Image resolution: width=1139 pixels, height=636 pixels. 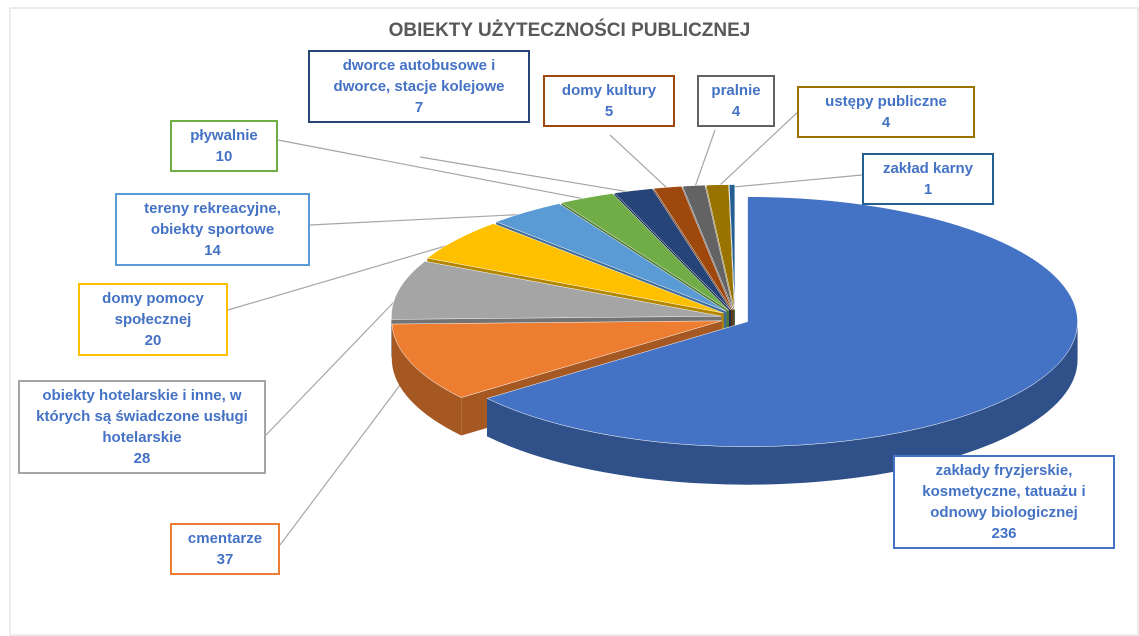 I want to click on label-category: domy kultury, so click(x=609, y=90).